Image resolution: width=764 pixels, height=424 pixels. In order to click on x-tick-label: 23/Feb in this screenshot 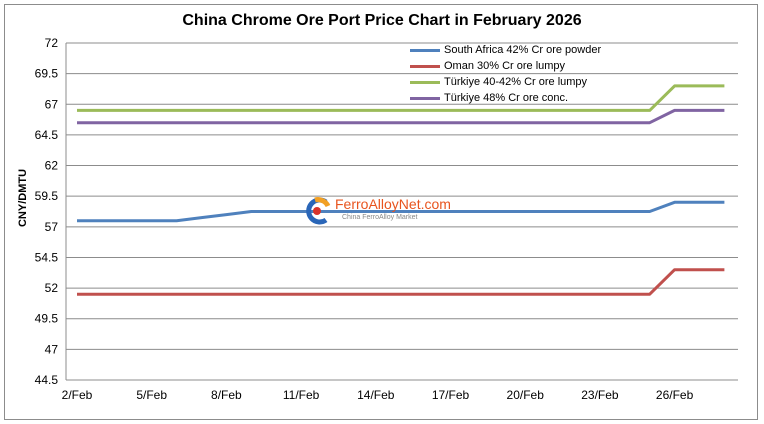, I will do `click(600, 395)`.